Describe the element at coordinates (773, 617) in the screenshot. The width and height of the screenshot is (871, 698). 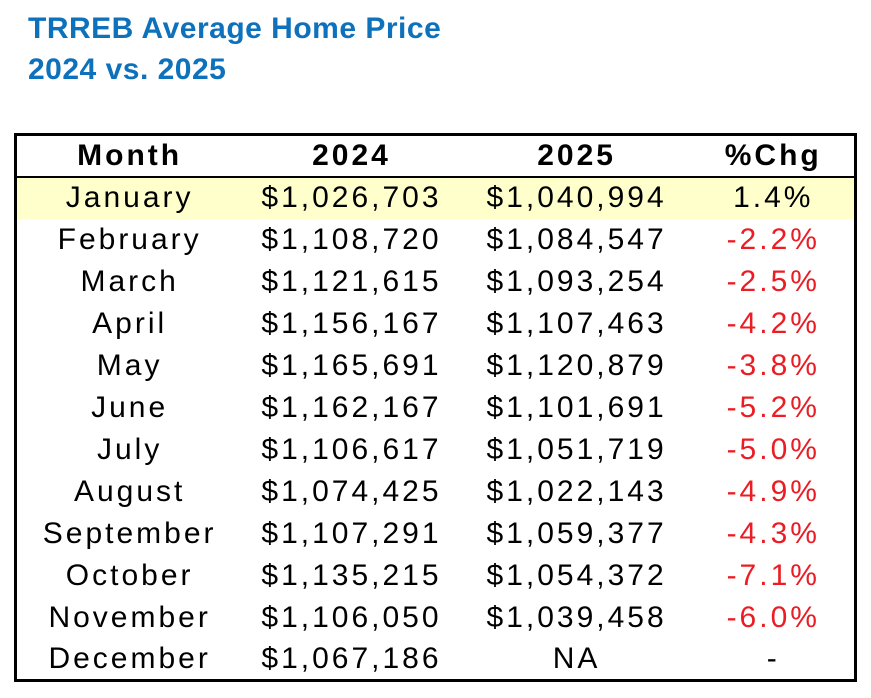
I see `pct-chg-cell: -6.0%` at that location.